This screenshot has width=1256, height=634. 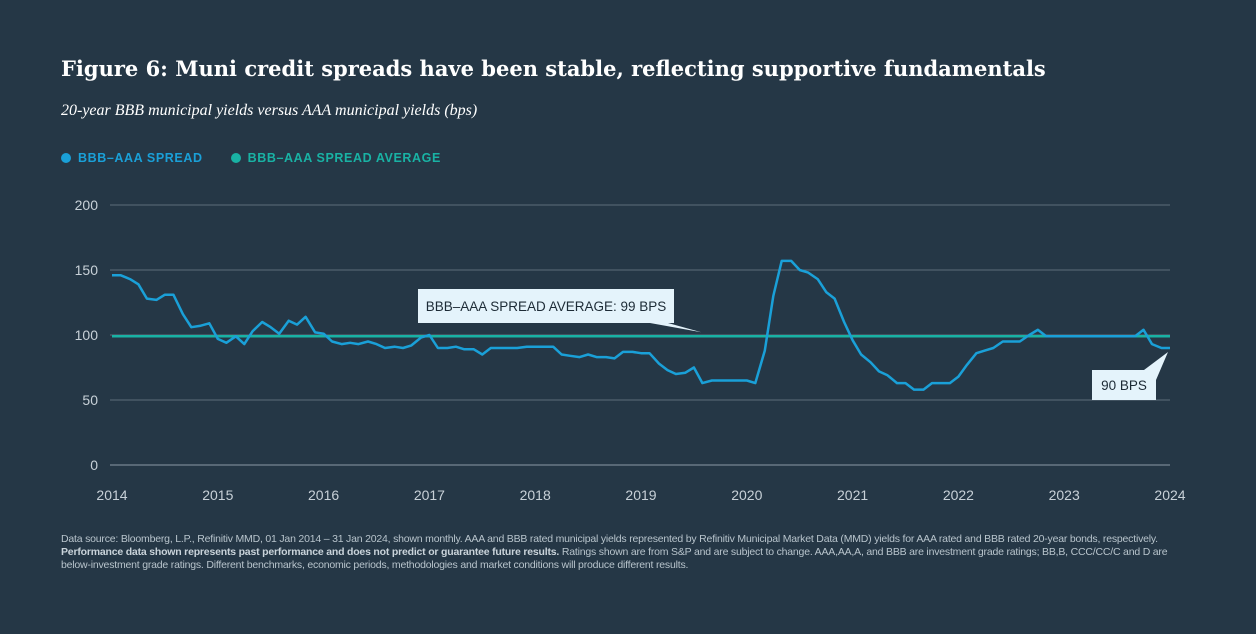 What do you see at coordinates (217, 495) in the screenshot?
I see `x-tick-label: 2015` at bounding box center [217, 495].